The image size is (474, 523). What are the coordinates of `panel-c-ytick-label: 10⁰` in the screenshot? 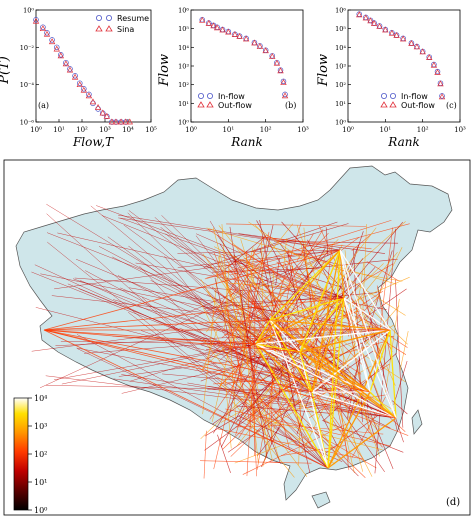 It's located at (340, 123).